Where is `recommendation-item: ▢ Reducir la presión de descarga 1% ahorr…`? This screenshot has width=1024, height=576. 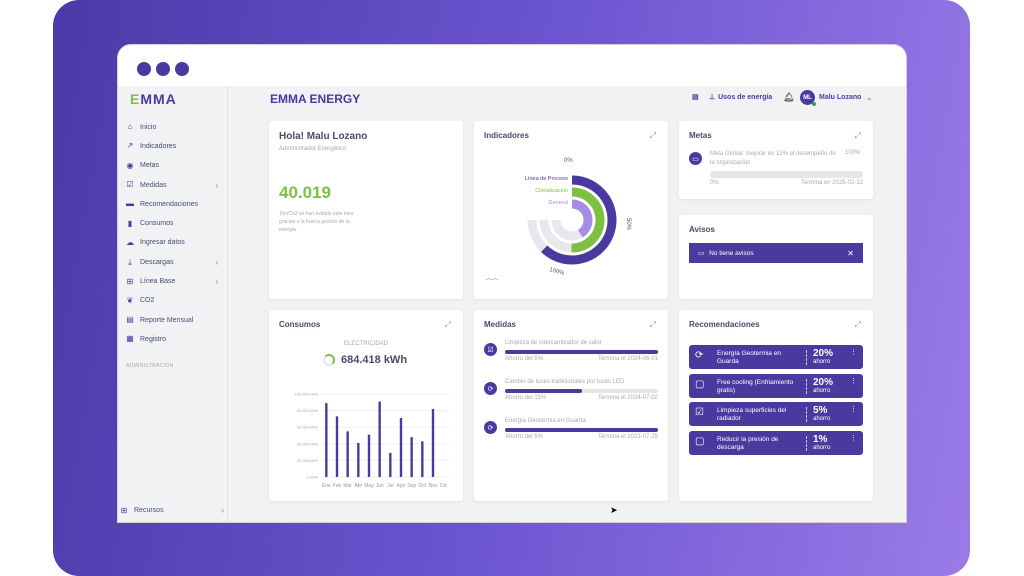 recommendation-item: ▢ Reducir la presión de descarga 1% ahorr… is located at coordinates (776, 442).